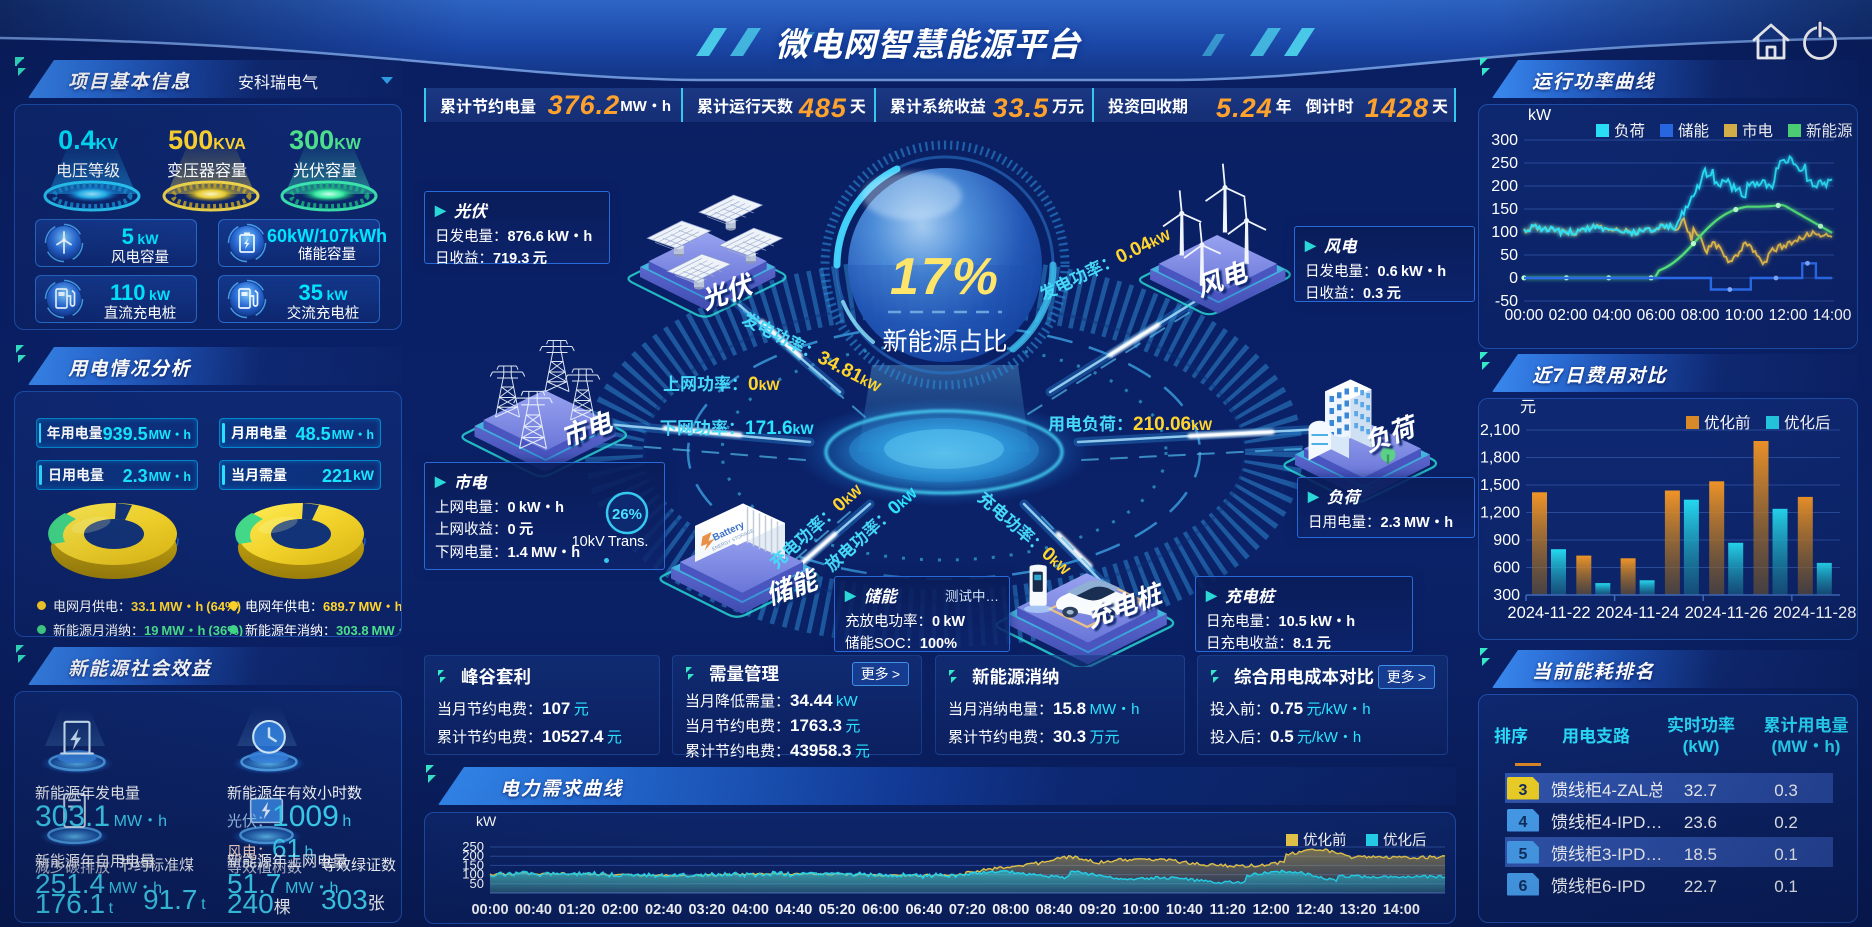  Describe the element at coordinates (1637, 611) in the screenshot. I see `svg-text: 2024-11-24` at that location.